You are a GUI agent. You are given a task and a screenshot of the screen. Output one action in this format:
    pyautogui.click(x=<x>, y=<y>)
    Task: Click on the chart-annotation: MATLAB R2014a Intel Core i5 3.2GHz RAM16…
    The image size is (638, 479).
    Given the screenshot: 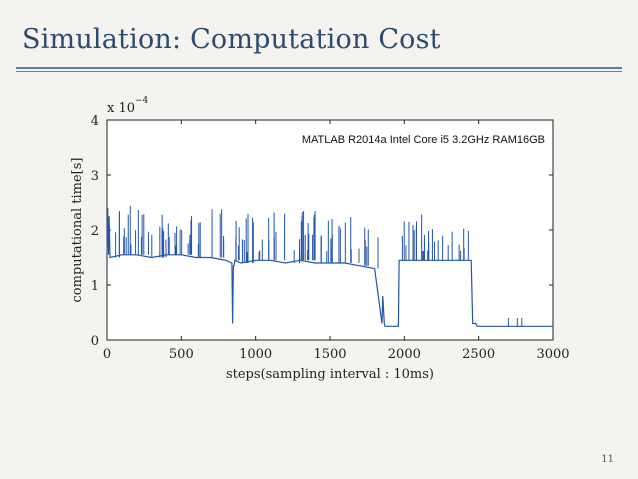 What is the action you would take?
    pyautogui.click(x=423, y=140)
    